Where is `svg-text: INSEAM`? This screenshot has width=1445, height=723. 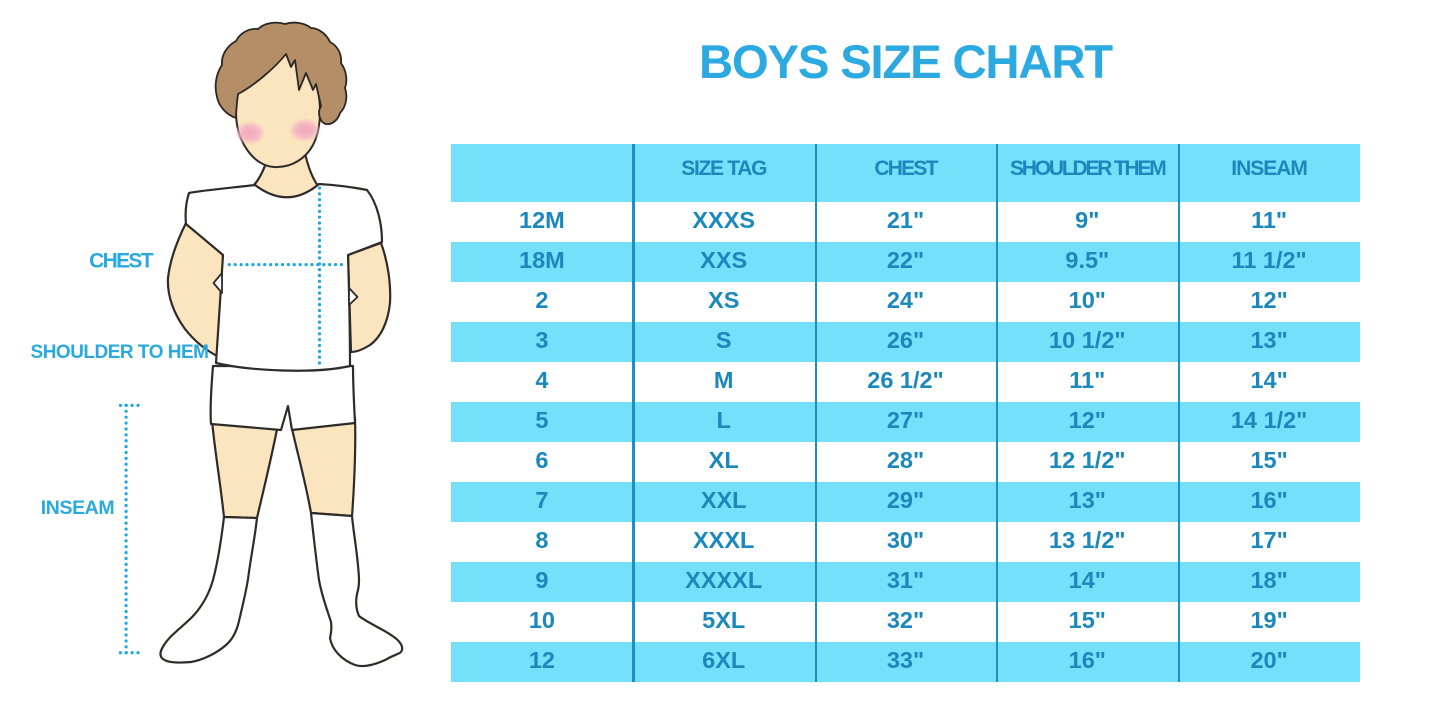 svg-text: INSEAM is located at coordinates (77, 508).